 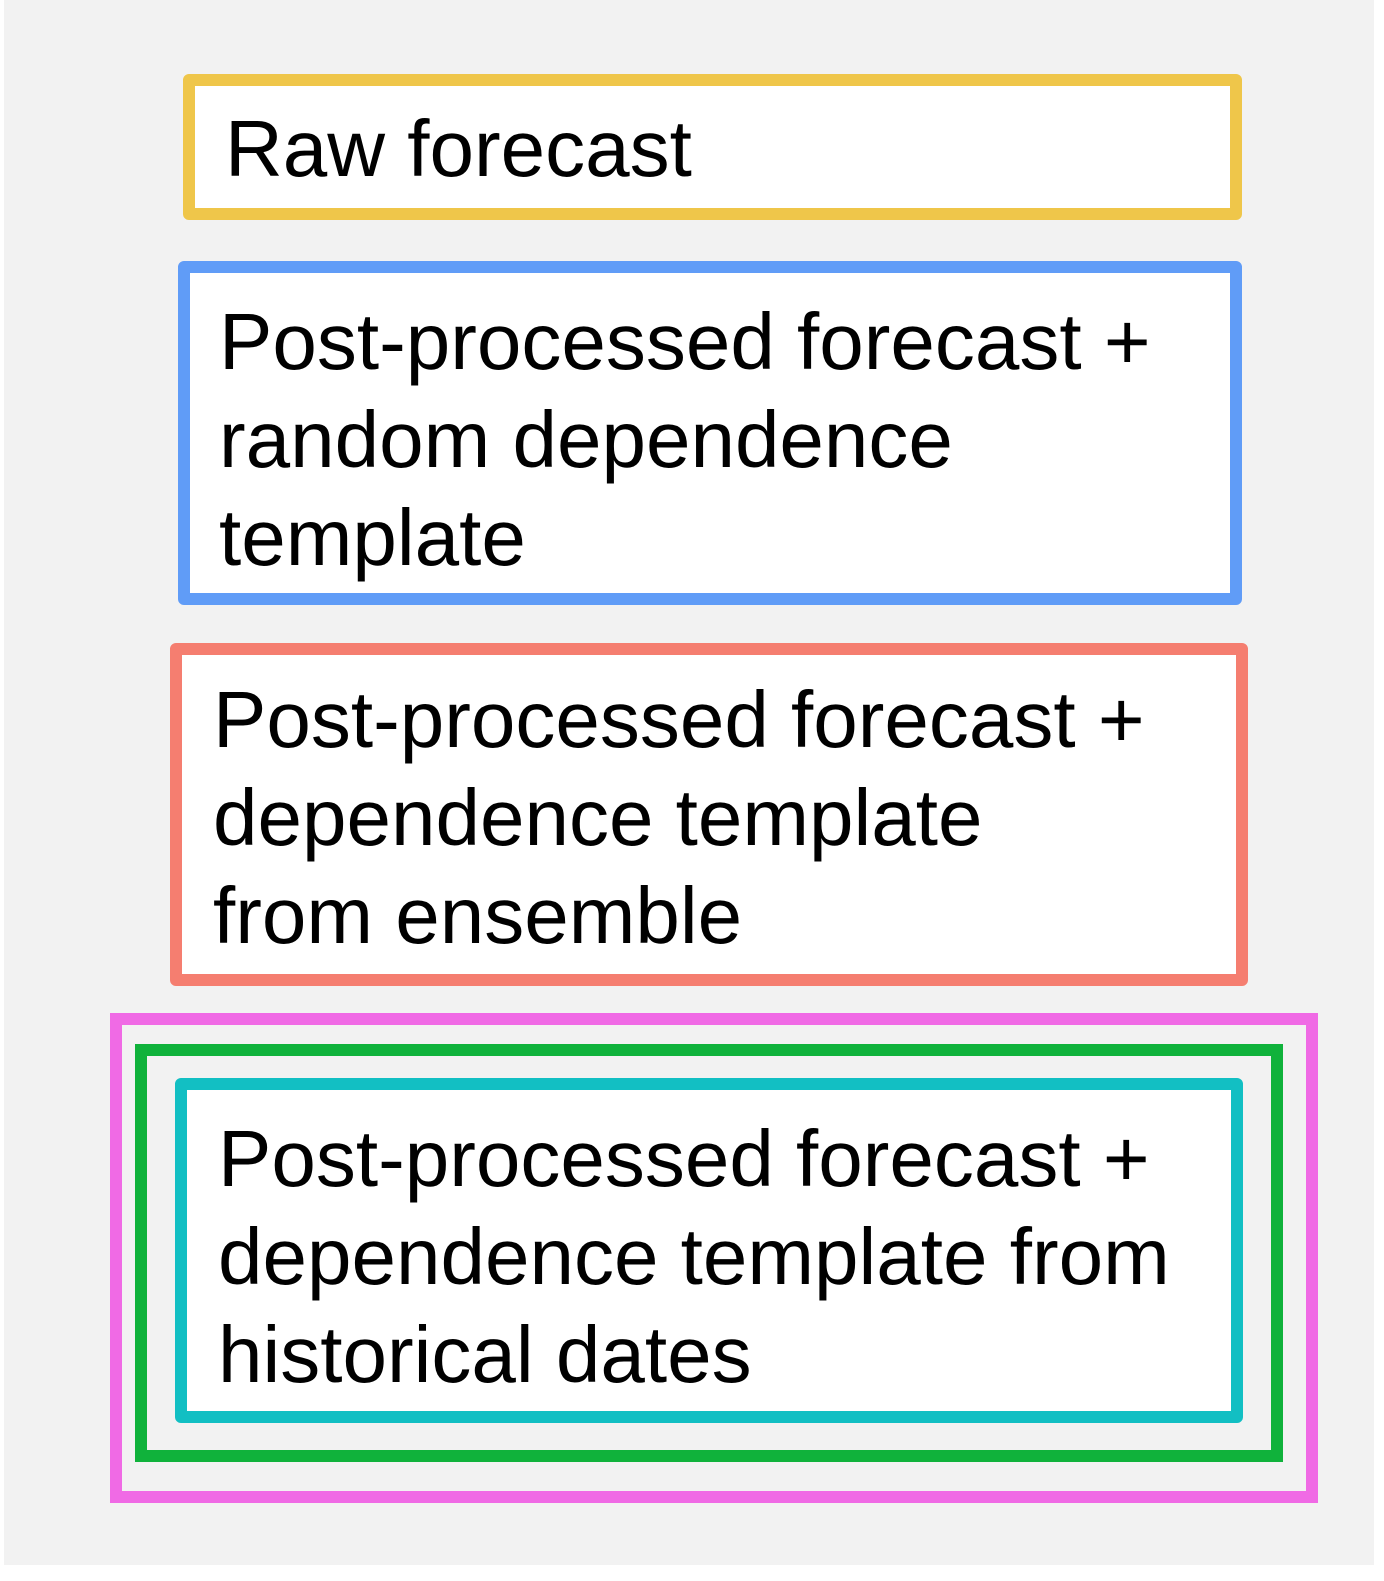 I want to click on raw-forecast-label: Raw forecast, so click(x=458, y=148).